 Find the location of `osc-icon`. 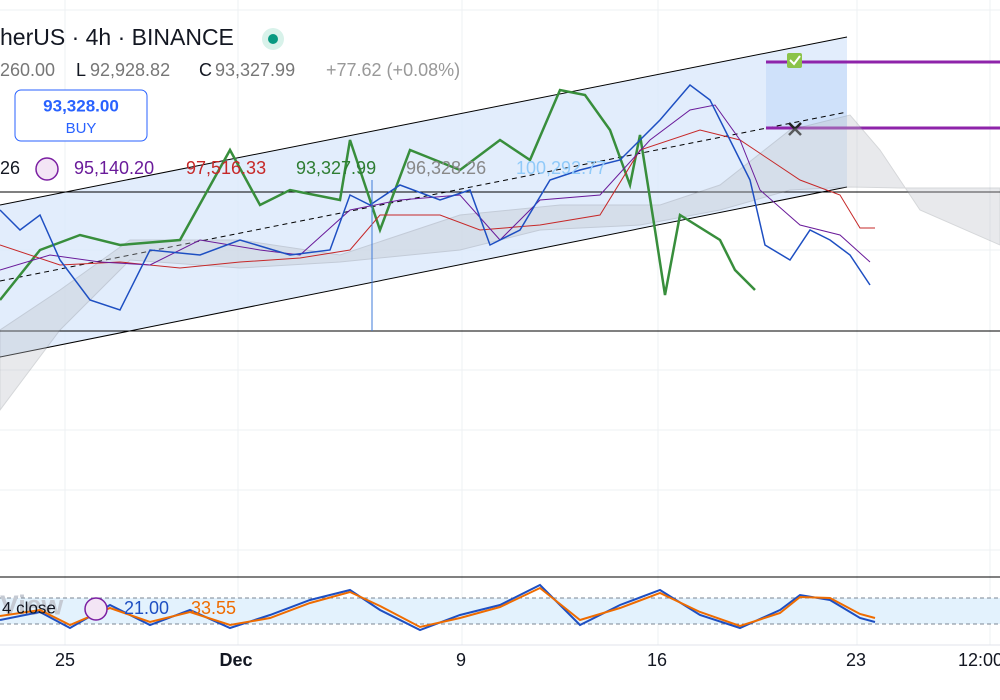

osc-icon is located at coordinates (96, 609).